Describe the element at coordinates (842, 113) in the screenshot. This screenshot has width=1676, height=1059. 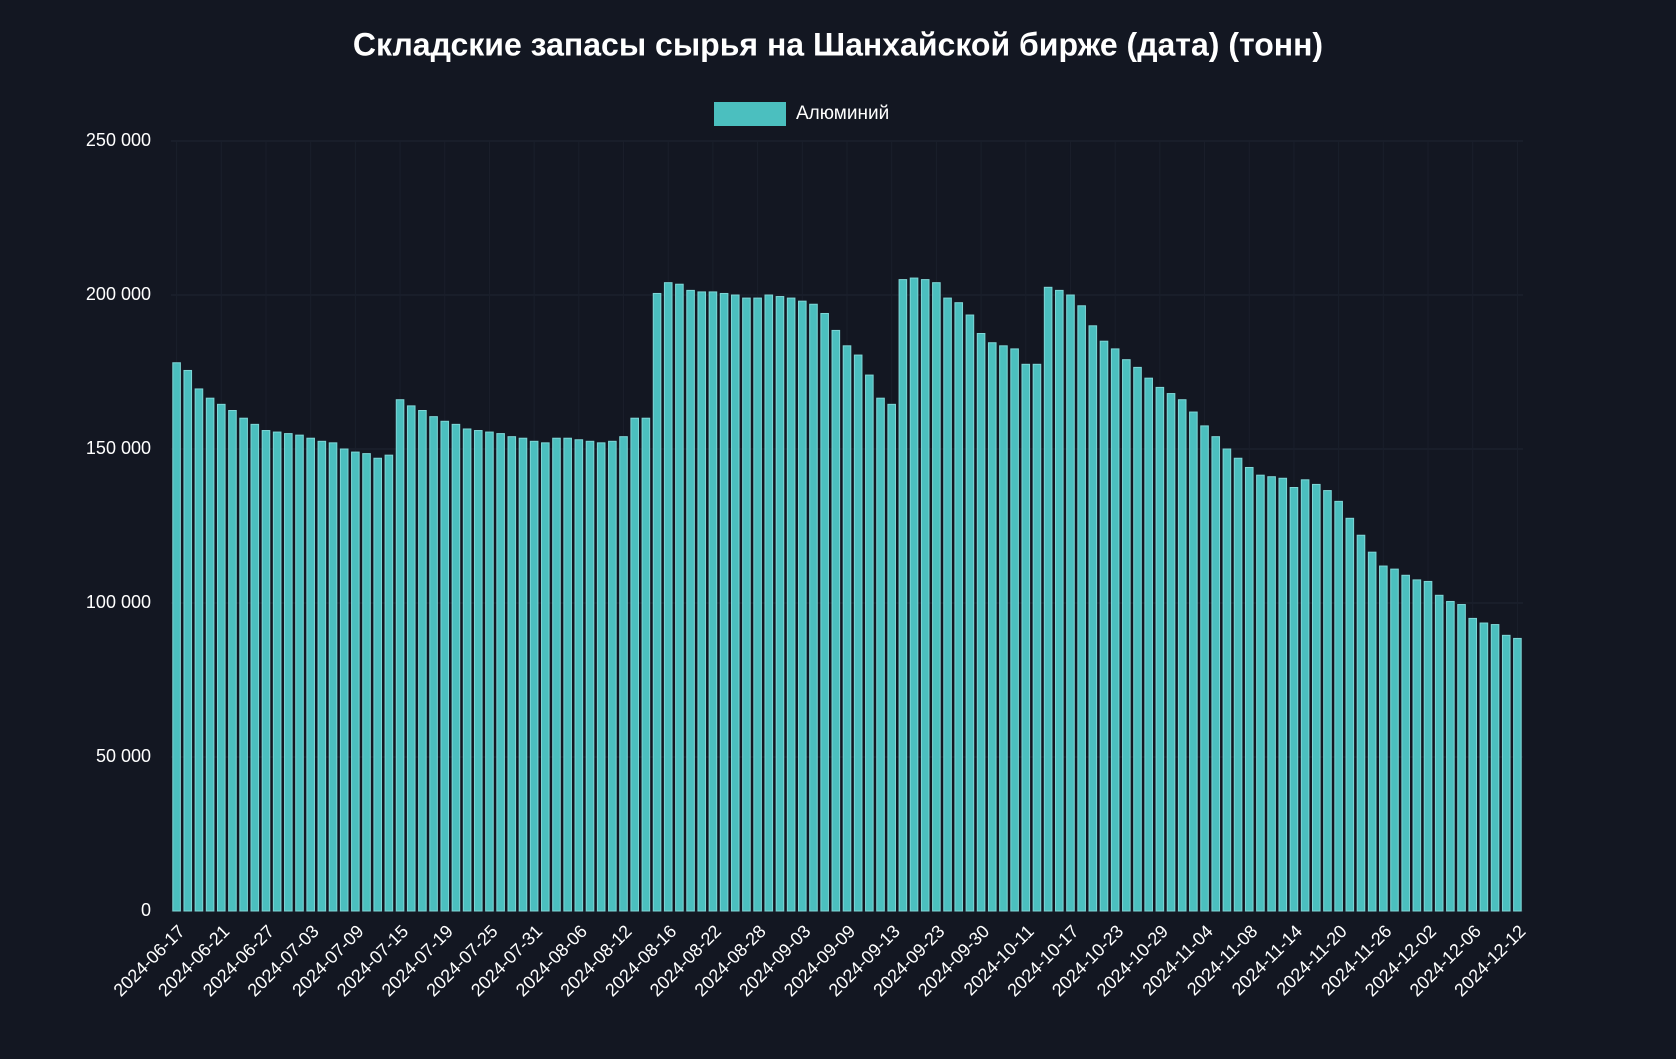
I see `legend-label: Алюминий` at that location.